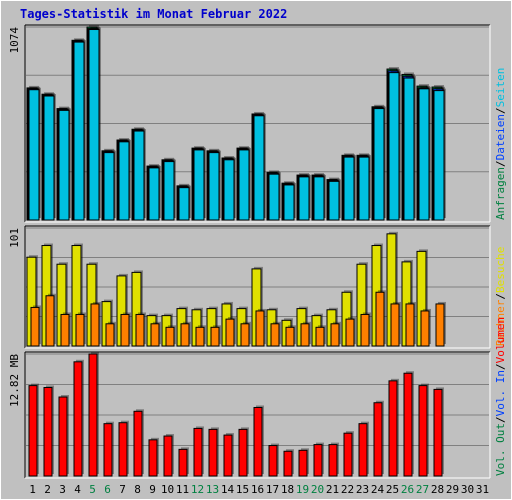  Describe the element at coordinates (500, 449) in the screenshot. I see `legend-entry: Vol. Out` at that location.